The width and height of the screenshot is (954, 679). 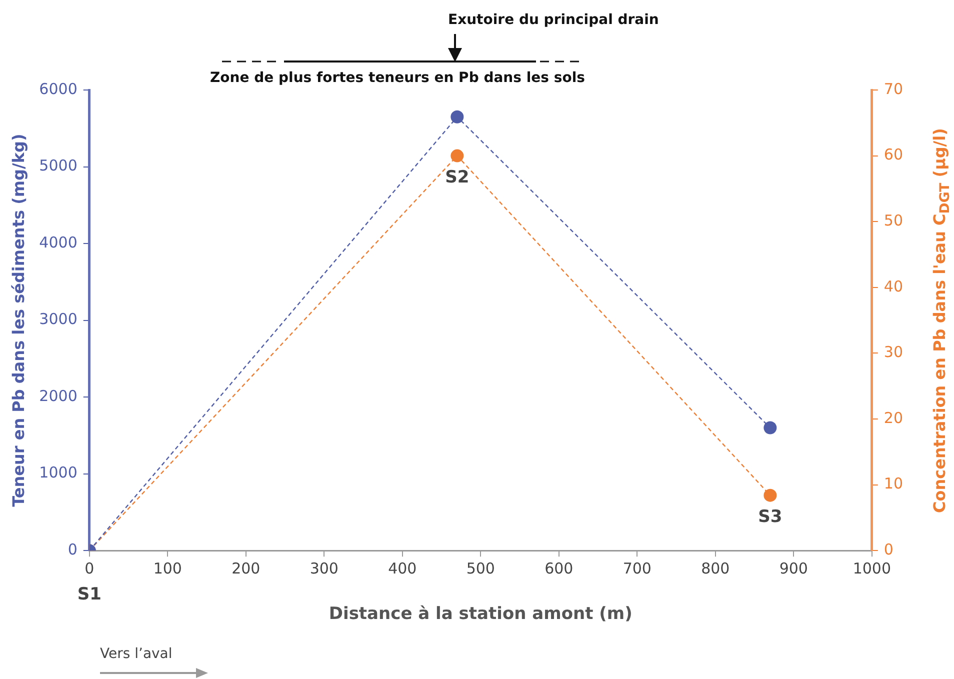 What do you see at coordinates (58, 89) in the screenshot?
I see `y-tick-label: 6000` at bounding box center [58, 89].